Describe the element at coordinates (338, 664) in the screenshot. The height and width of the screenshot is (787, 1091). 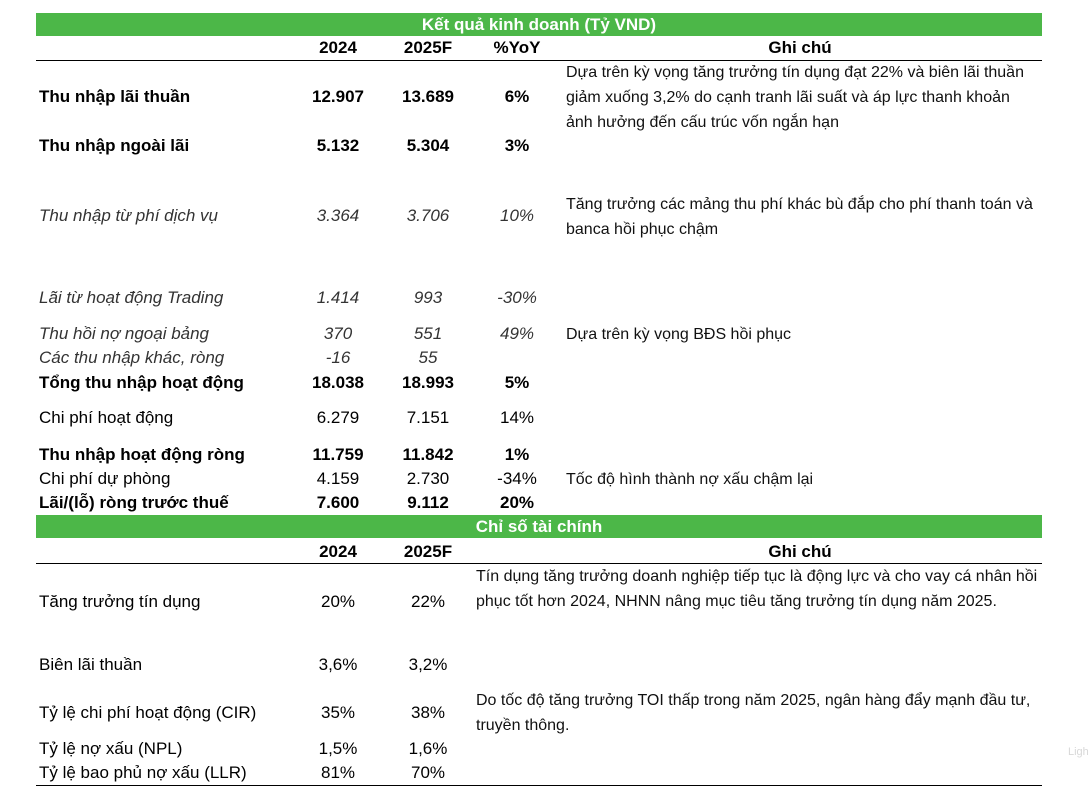
I see `ratio-value-2024: 3,6%` at that location.